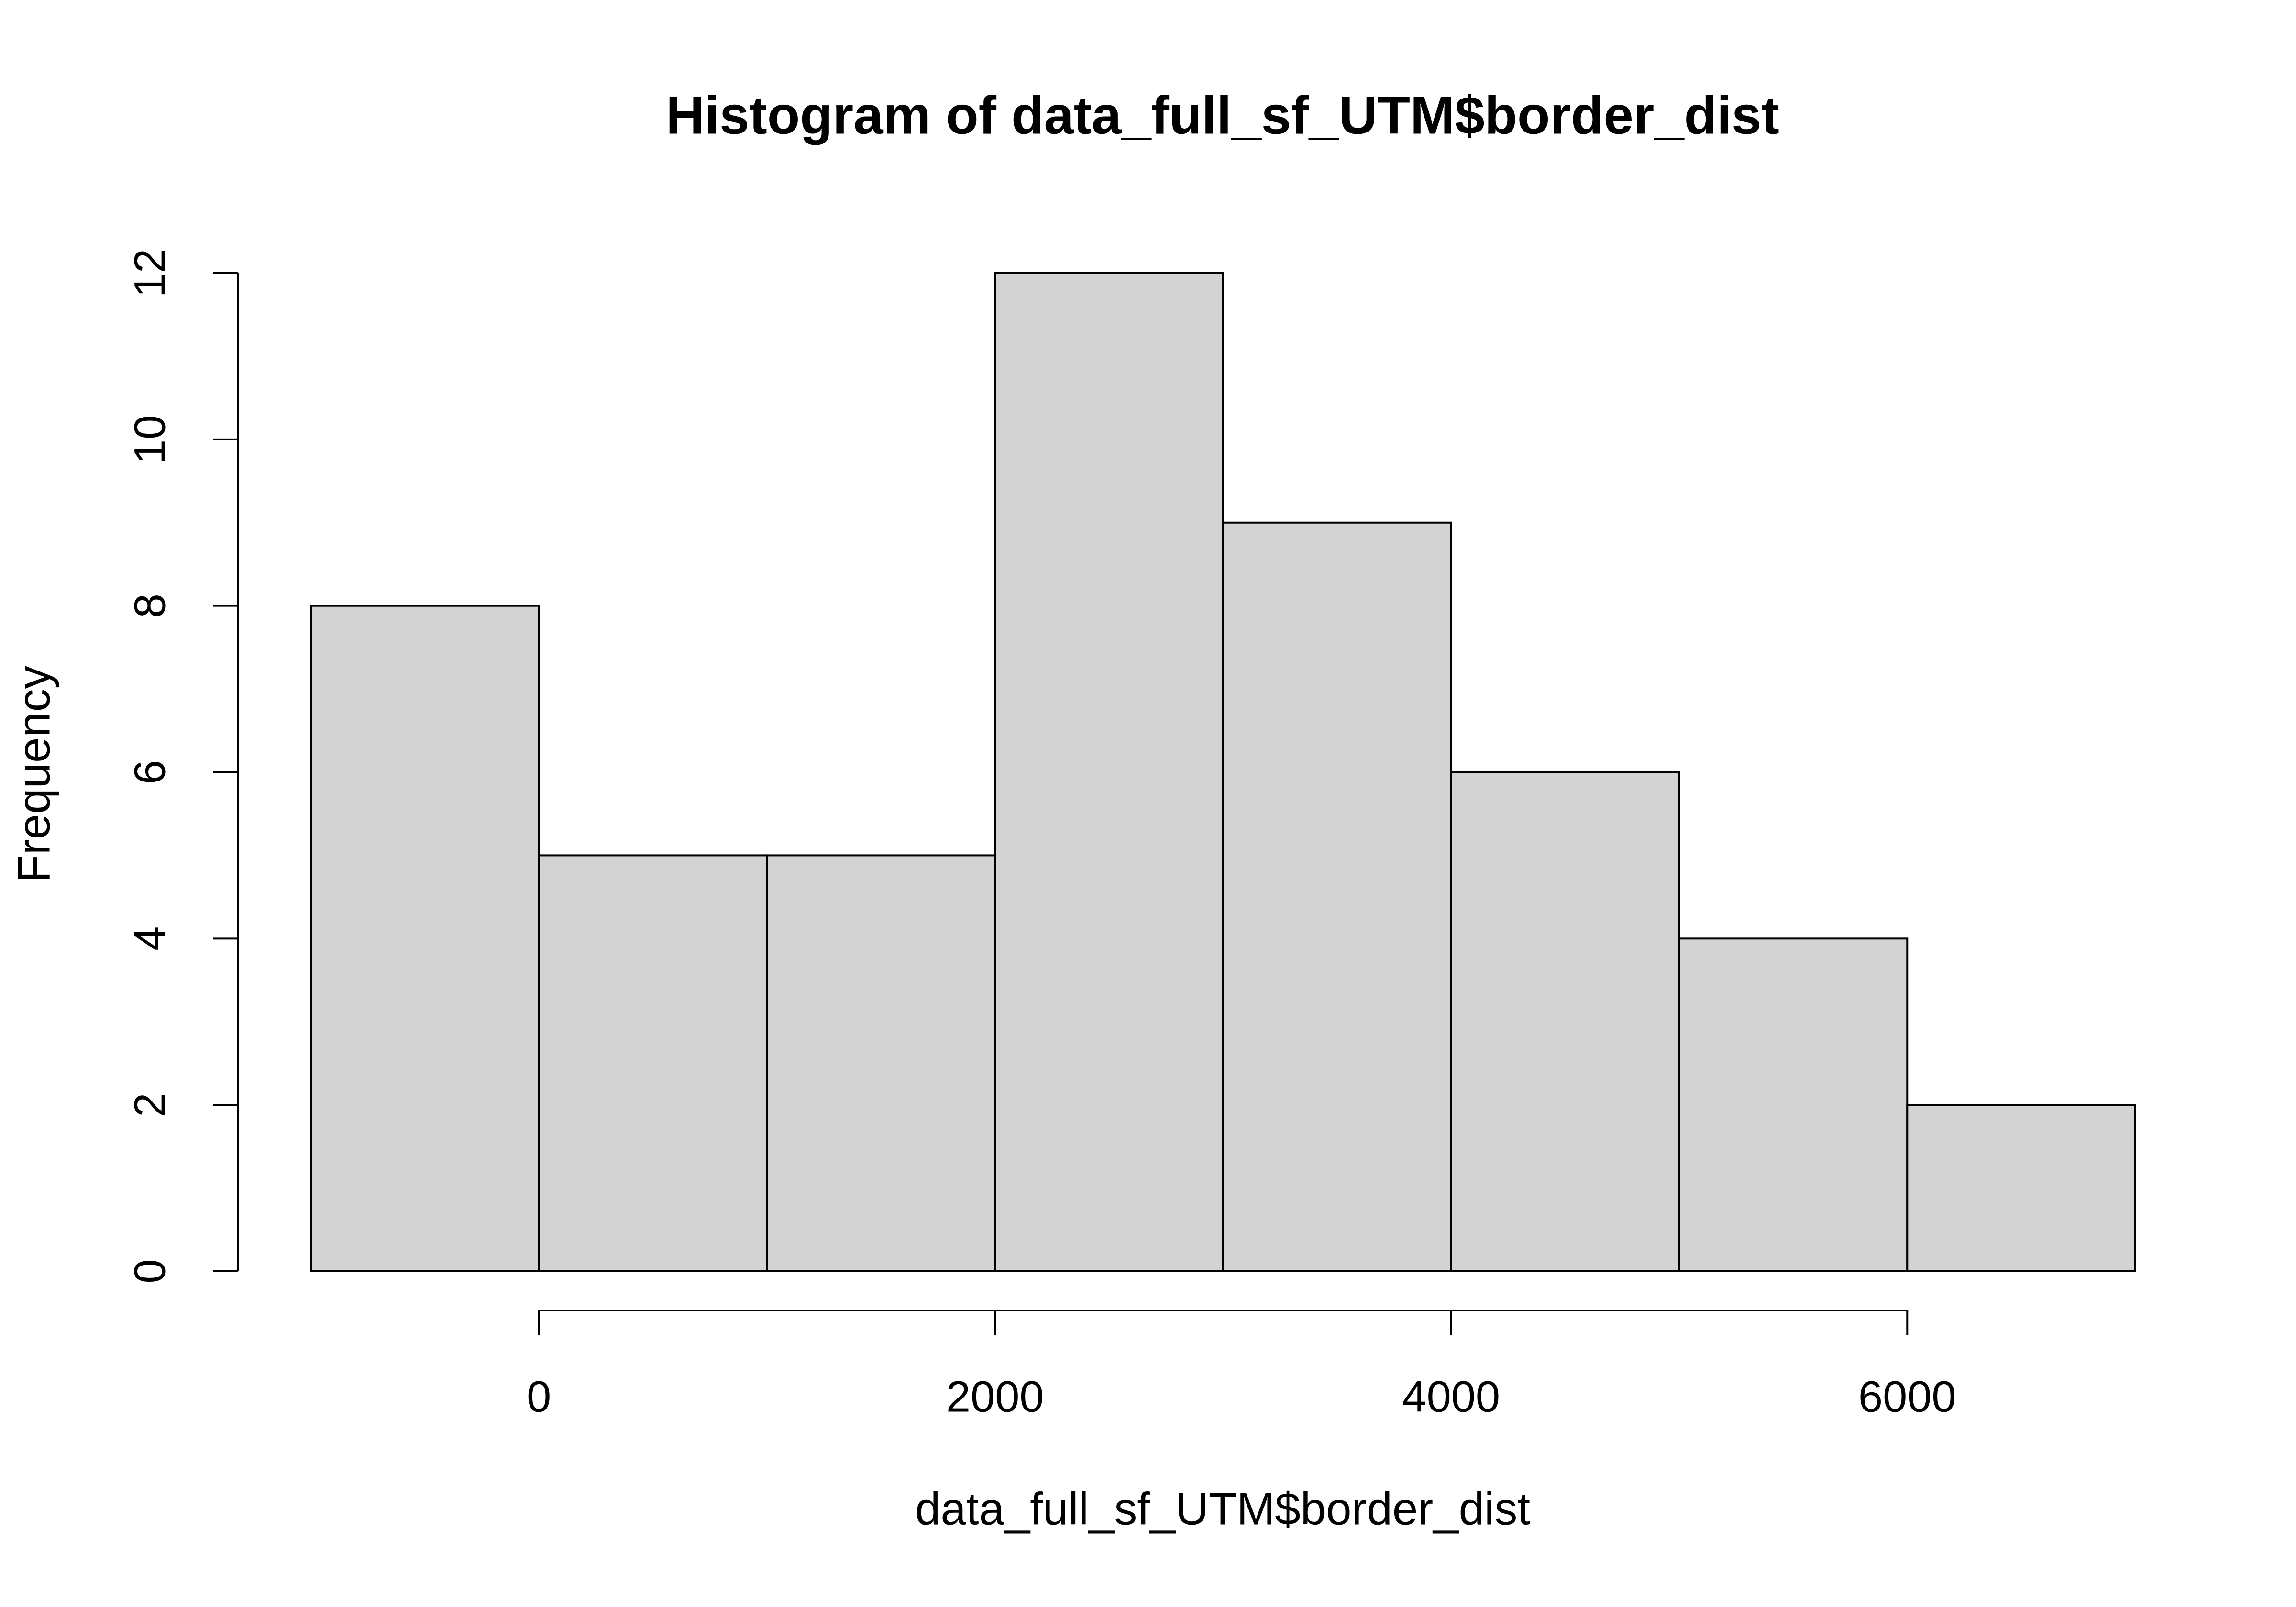  Describe the element at coordinates (150, 606) in the screenshot. I see `y-tick-label: 8` at that location.